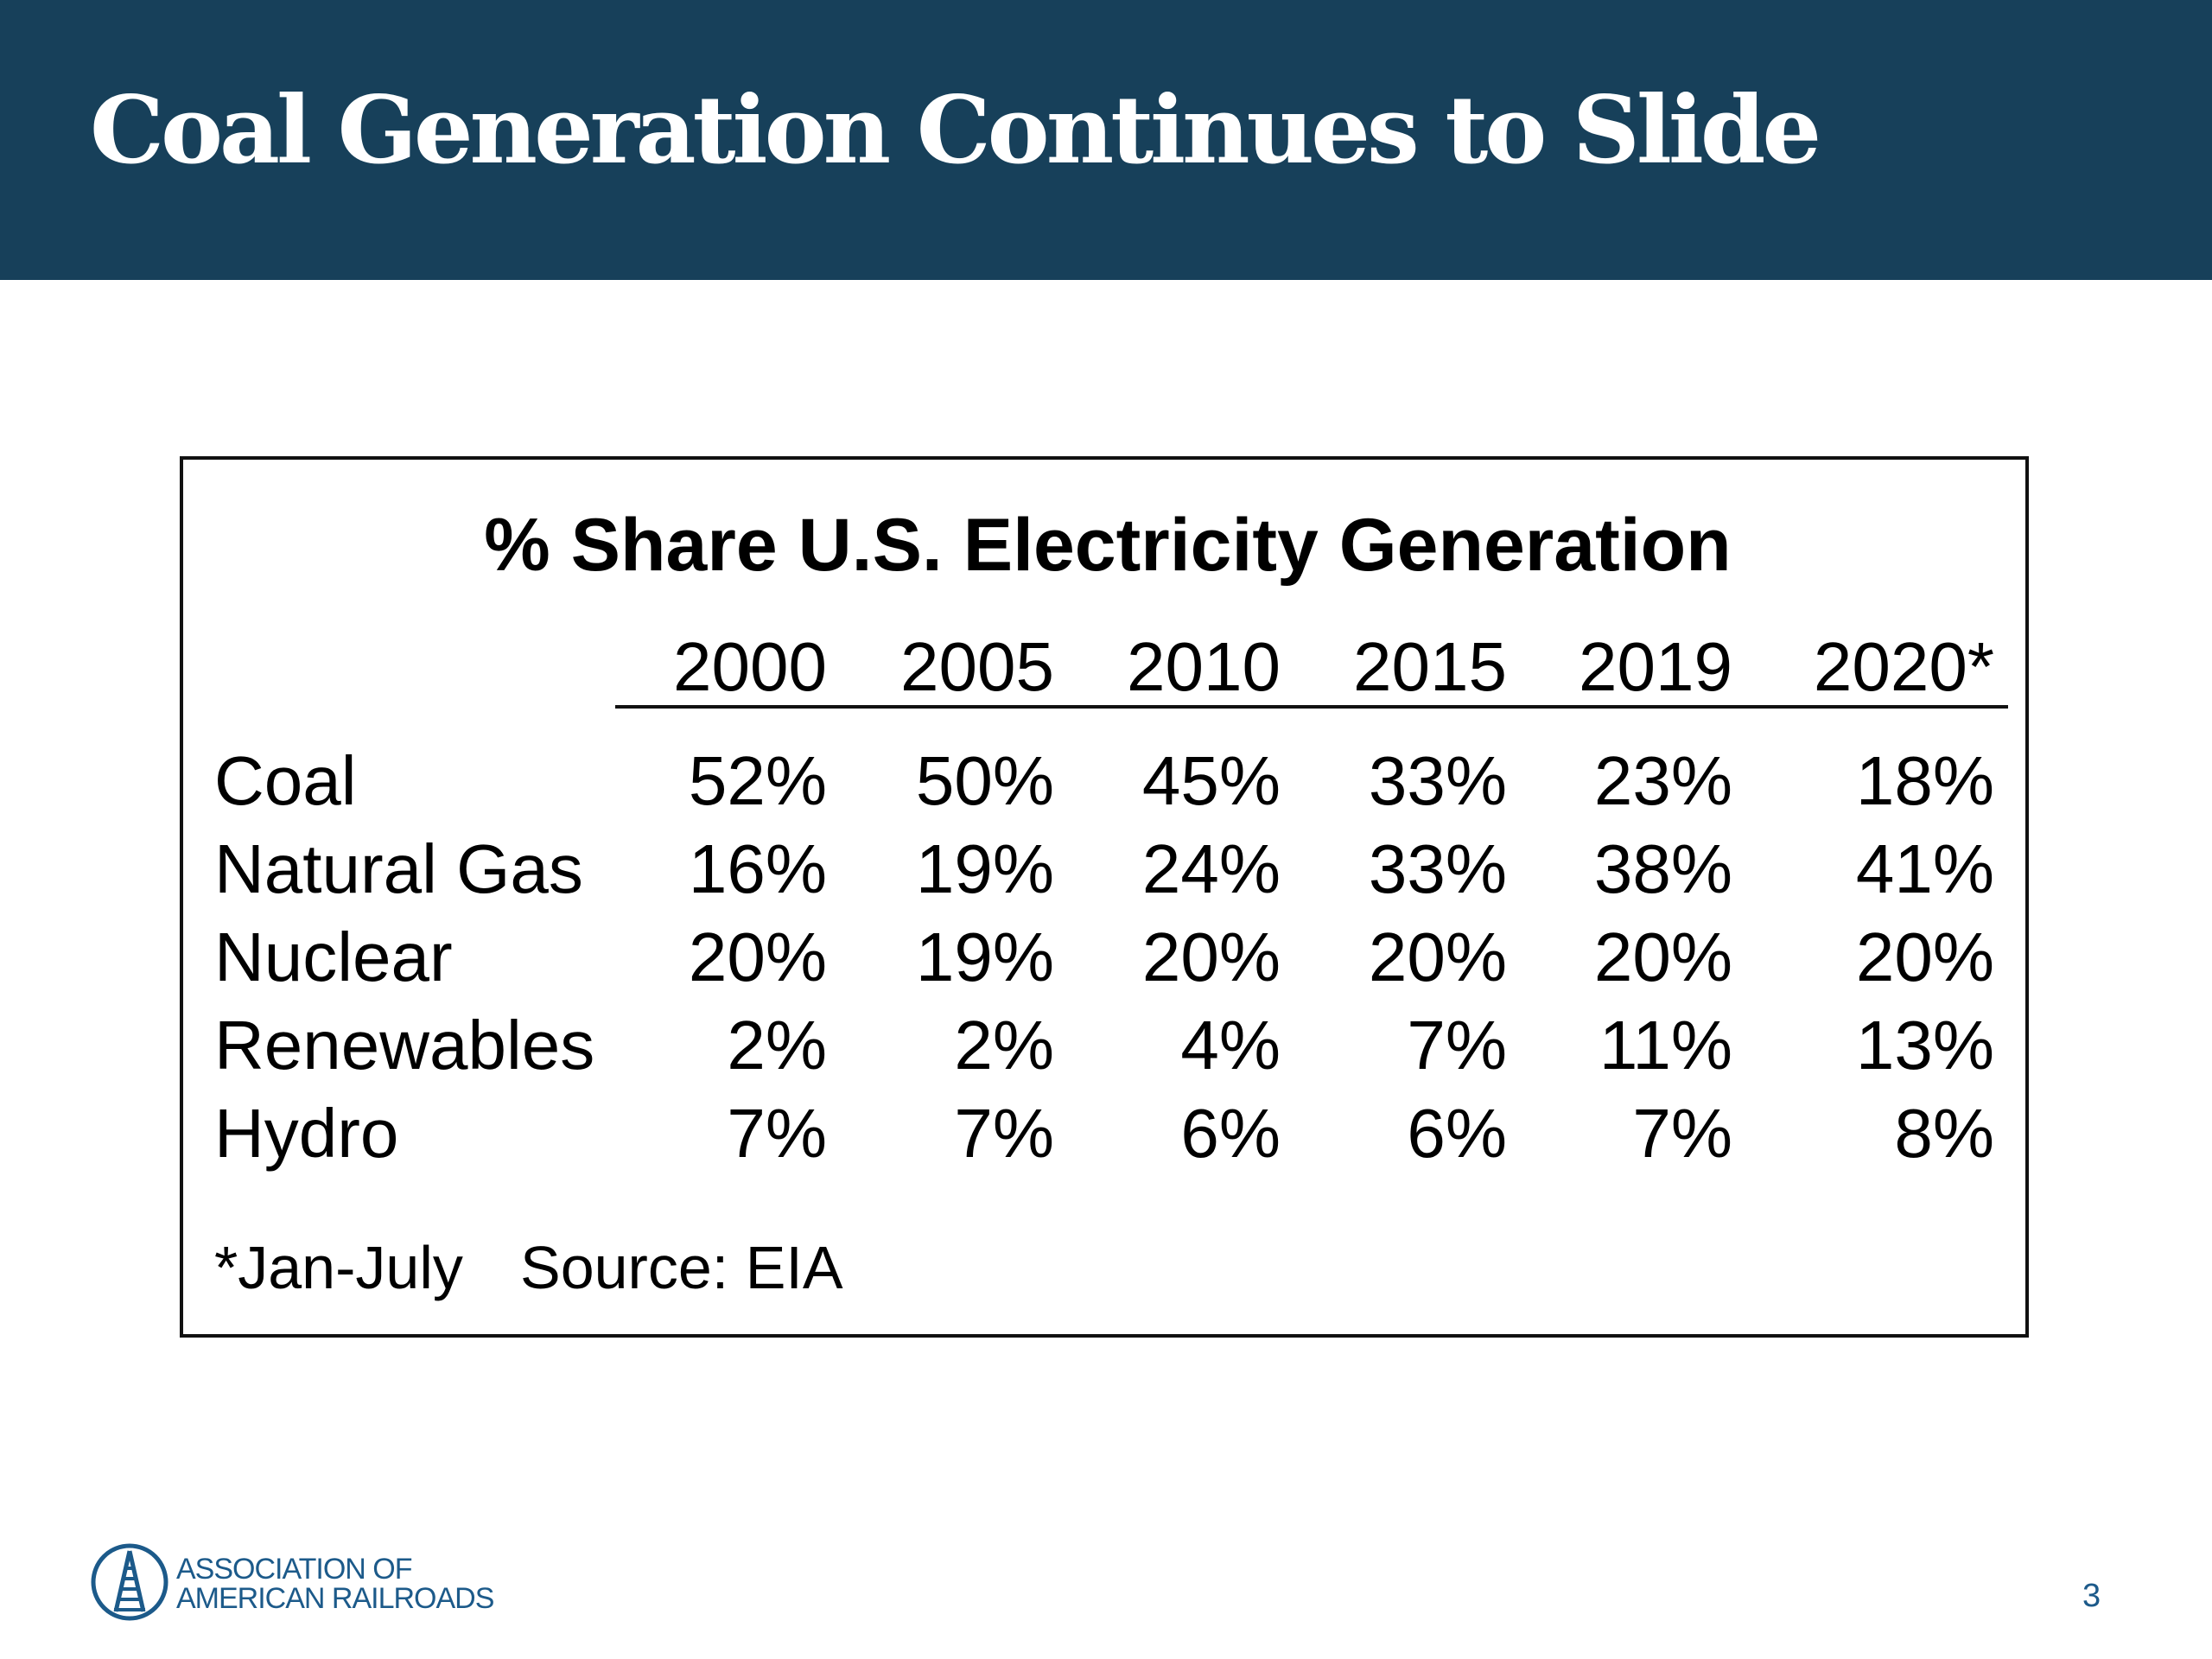 Image resolution: width=2212 pixels, height=1659 pixels. Describe the element at coordinates (129, 1582) in the screenshot. I see `railroad-track-icon` at that location.